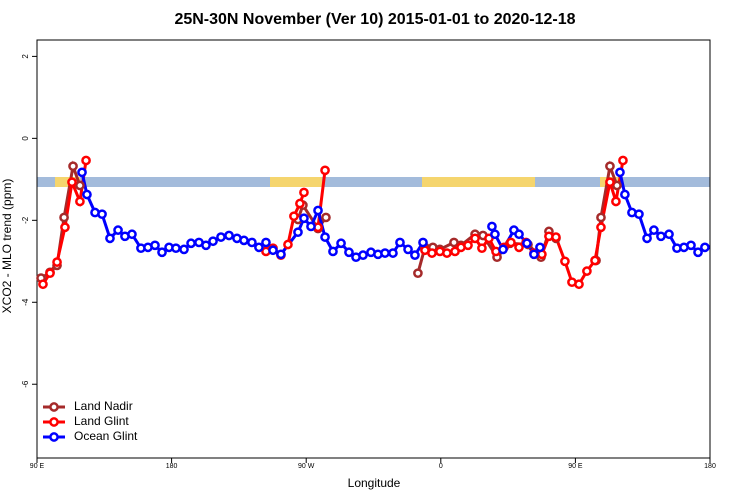 The height and width of the screenshot is (500, 750). What do you see at coordinates (710, 466) in the screenshot?
I see `x-tick-label: 180` at bounding box center [710, 466].